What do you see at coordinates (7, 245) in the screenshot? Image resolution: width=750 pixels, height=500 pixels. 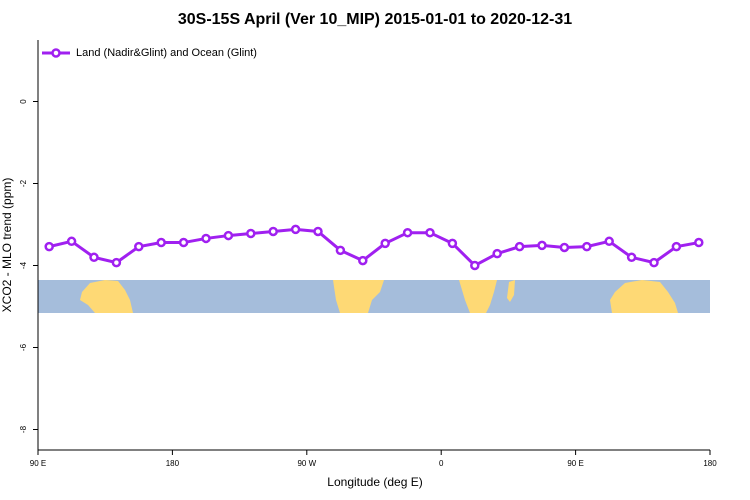 I see `y-axis-label: XCO2 - MLO trend (ppm)` at bounding box center [7, 245].